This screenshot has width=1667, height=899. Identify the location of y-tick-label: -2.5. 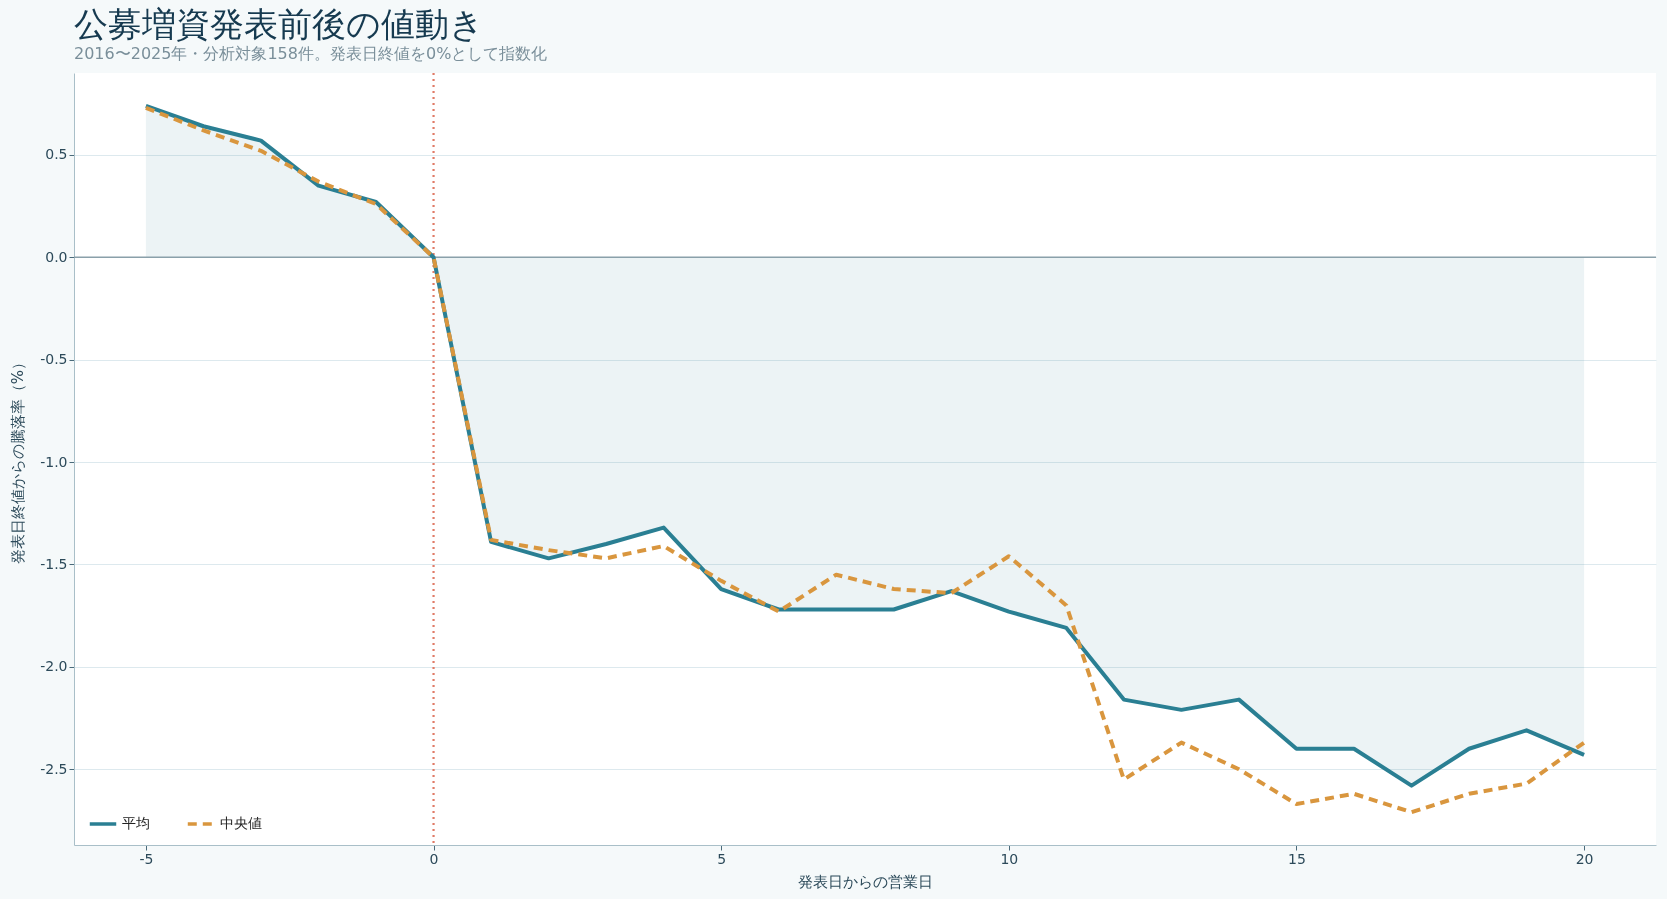
(54, 768).